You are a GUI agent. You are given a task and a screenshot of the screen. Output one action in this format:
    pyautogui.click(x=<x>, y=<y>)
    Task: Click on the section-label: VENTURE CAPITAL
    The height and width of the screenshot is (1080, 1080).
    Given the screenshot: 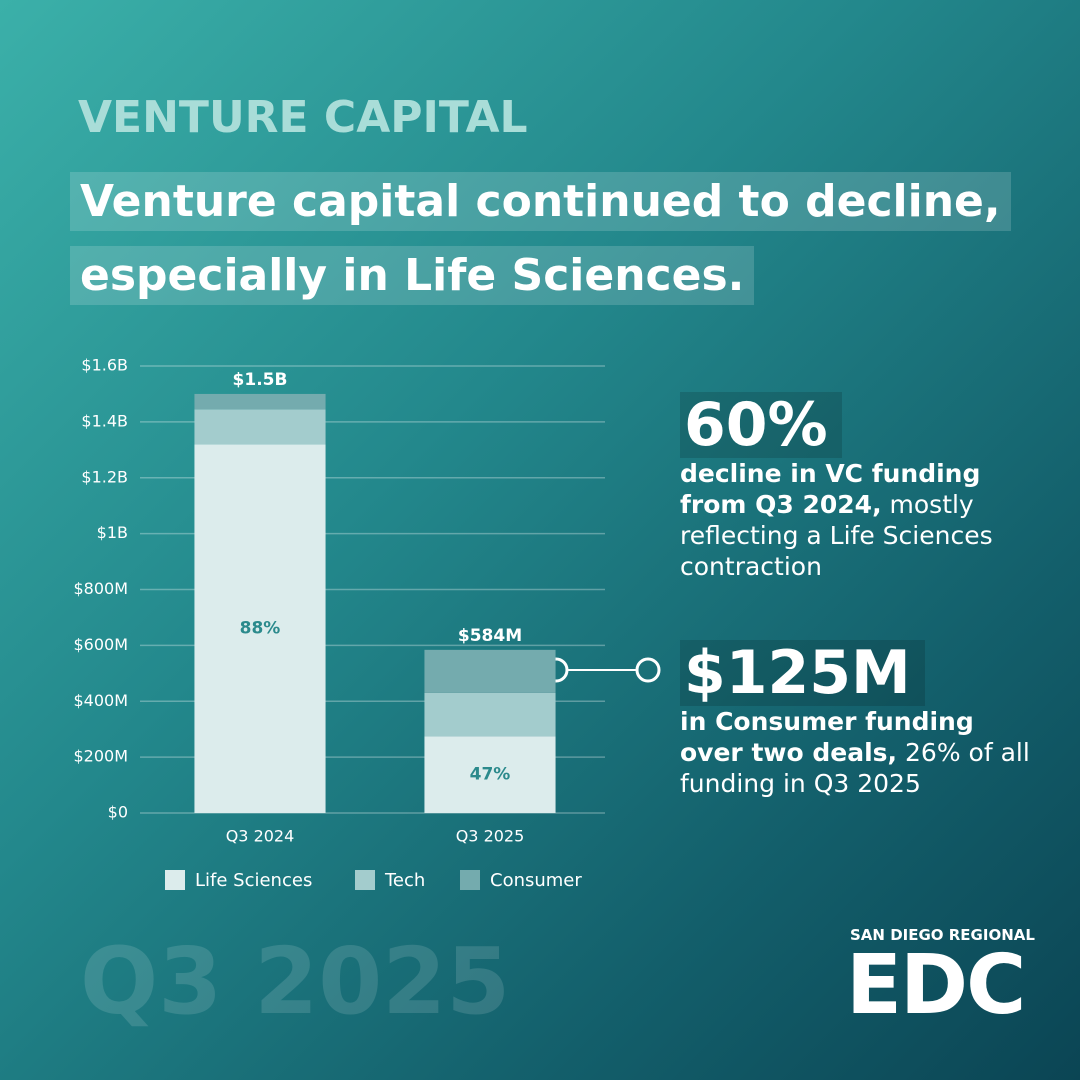 What is the action you would take?
    pyautogui.click(x=303, y=117)
    